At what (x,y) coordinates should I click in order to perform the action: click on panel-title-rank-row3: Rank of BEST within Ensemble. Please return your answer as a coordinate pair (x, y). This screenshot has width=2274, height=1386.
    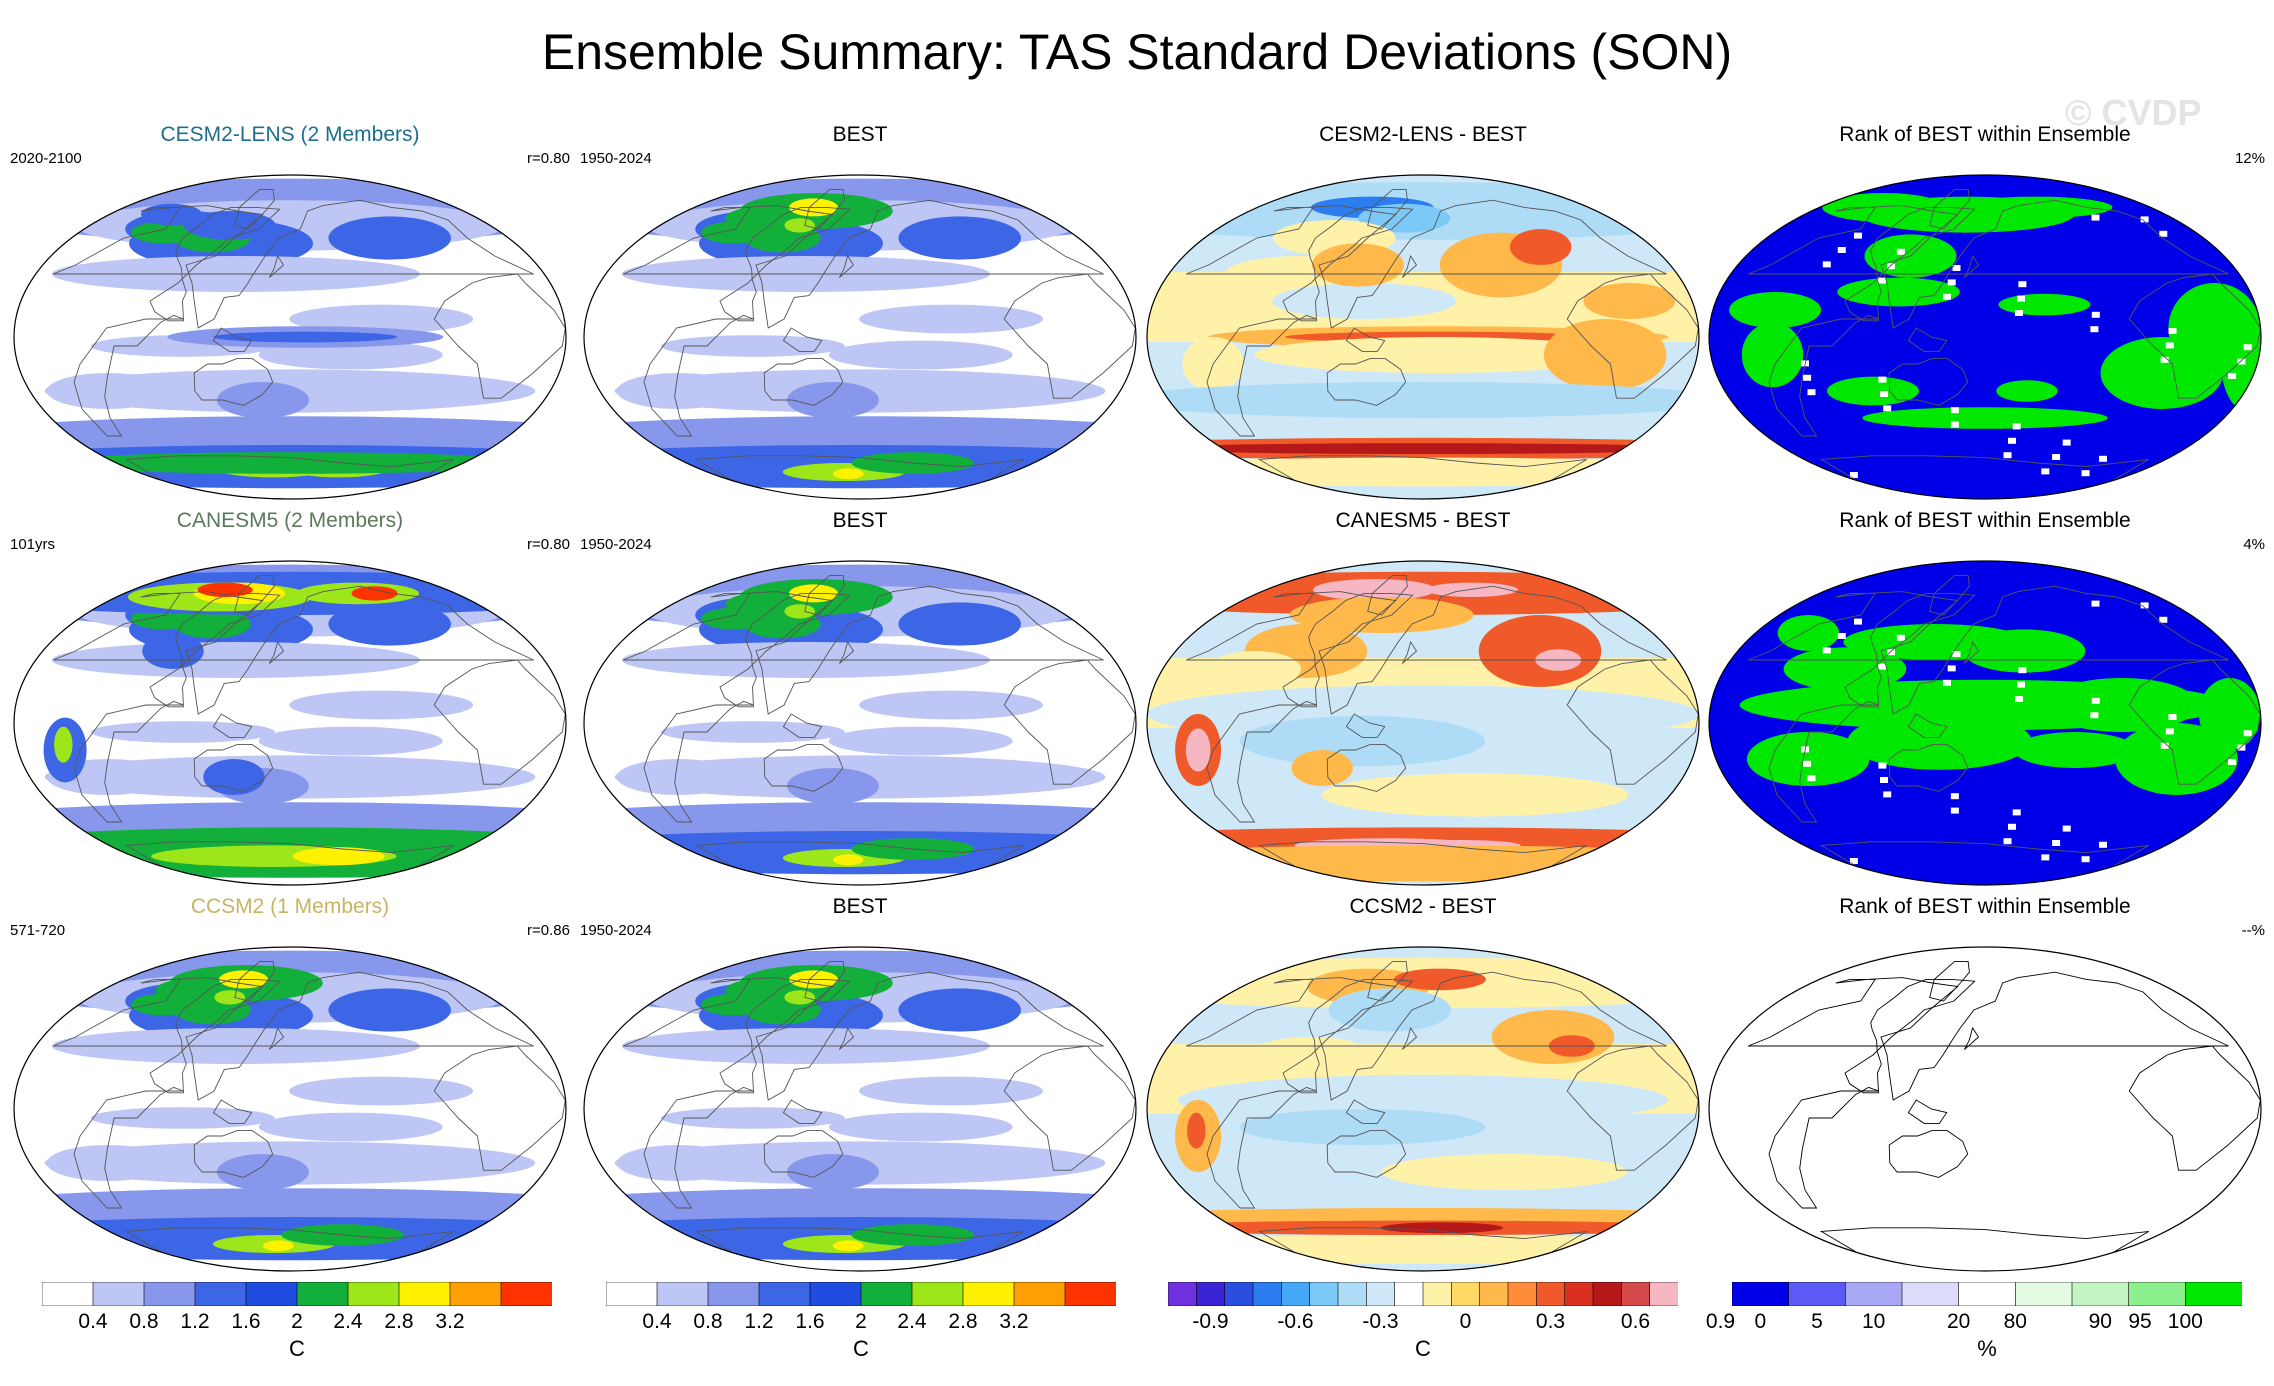
    Looking at the image, I should click on (1985, 906).